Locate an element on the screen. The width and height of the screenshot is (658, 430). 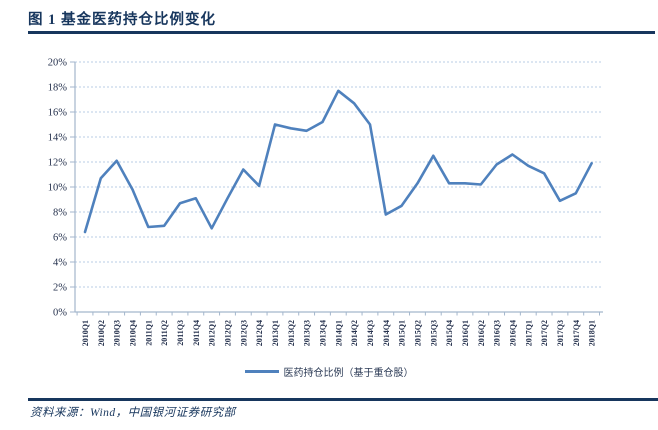
x-tick-label: 2010Q1 is located at coordinates (85, 333).